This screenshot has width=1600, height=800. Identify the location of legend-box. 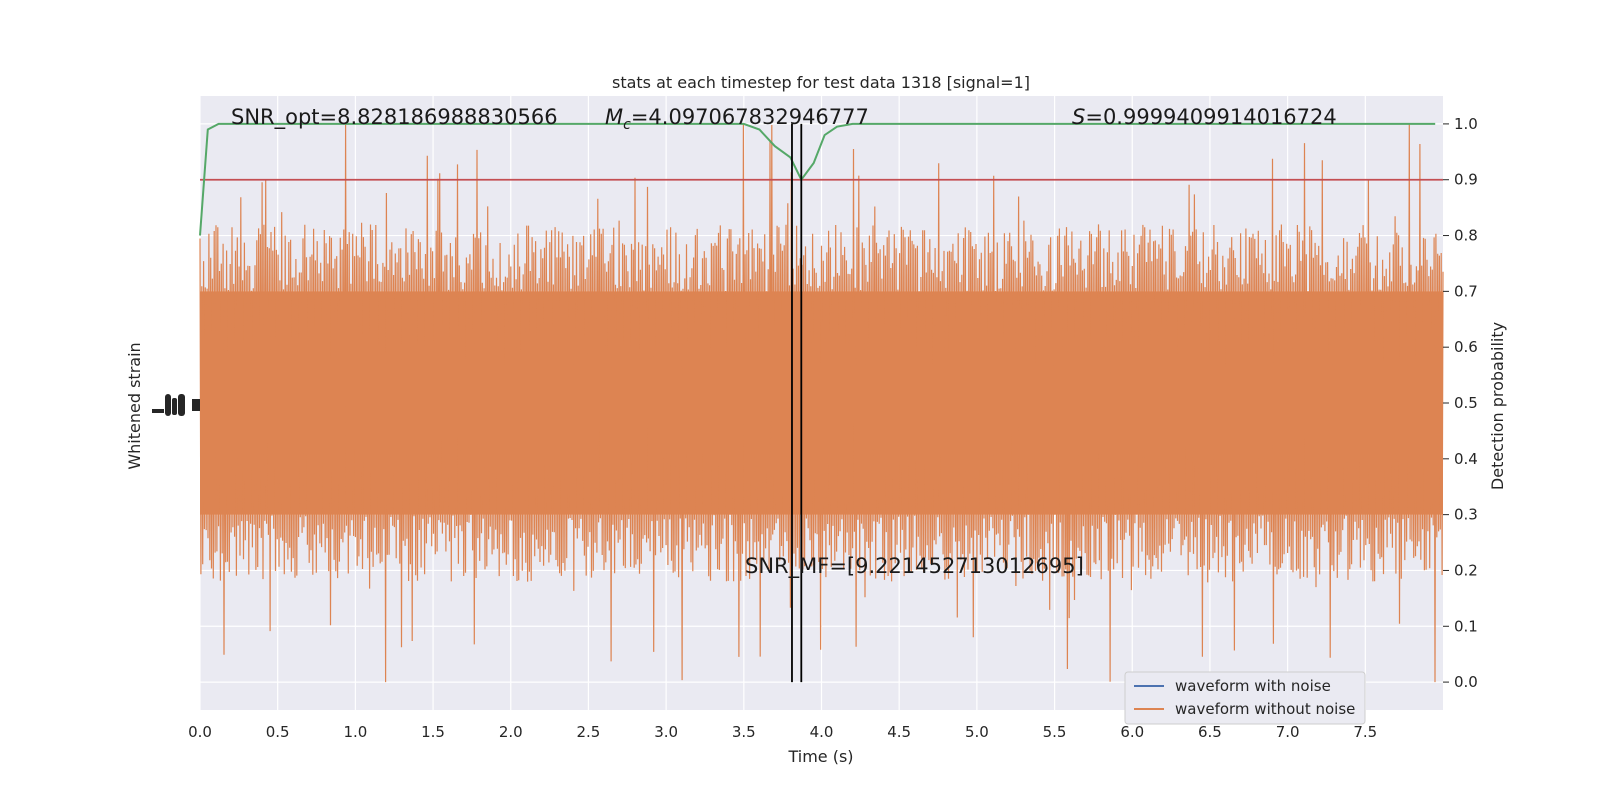
(1245, 698).